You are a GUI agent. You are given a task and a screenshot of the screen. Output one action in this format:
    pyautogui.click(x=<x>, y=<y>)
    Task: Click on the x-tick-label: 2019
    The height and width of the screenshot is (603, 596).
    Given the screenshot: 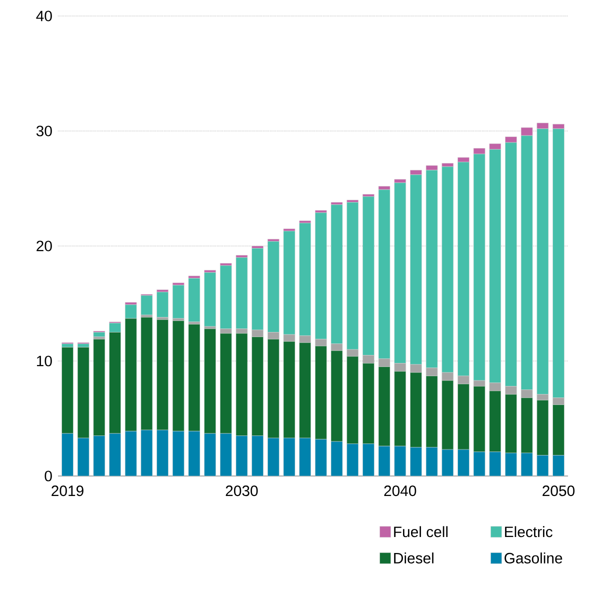 What is the action you would take?
    pyautogui.click(x=68, y=491)
    